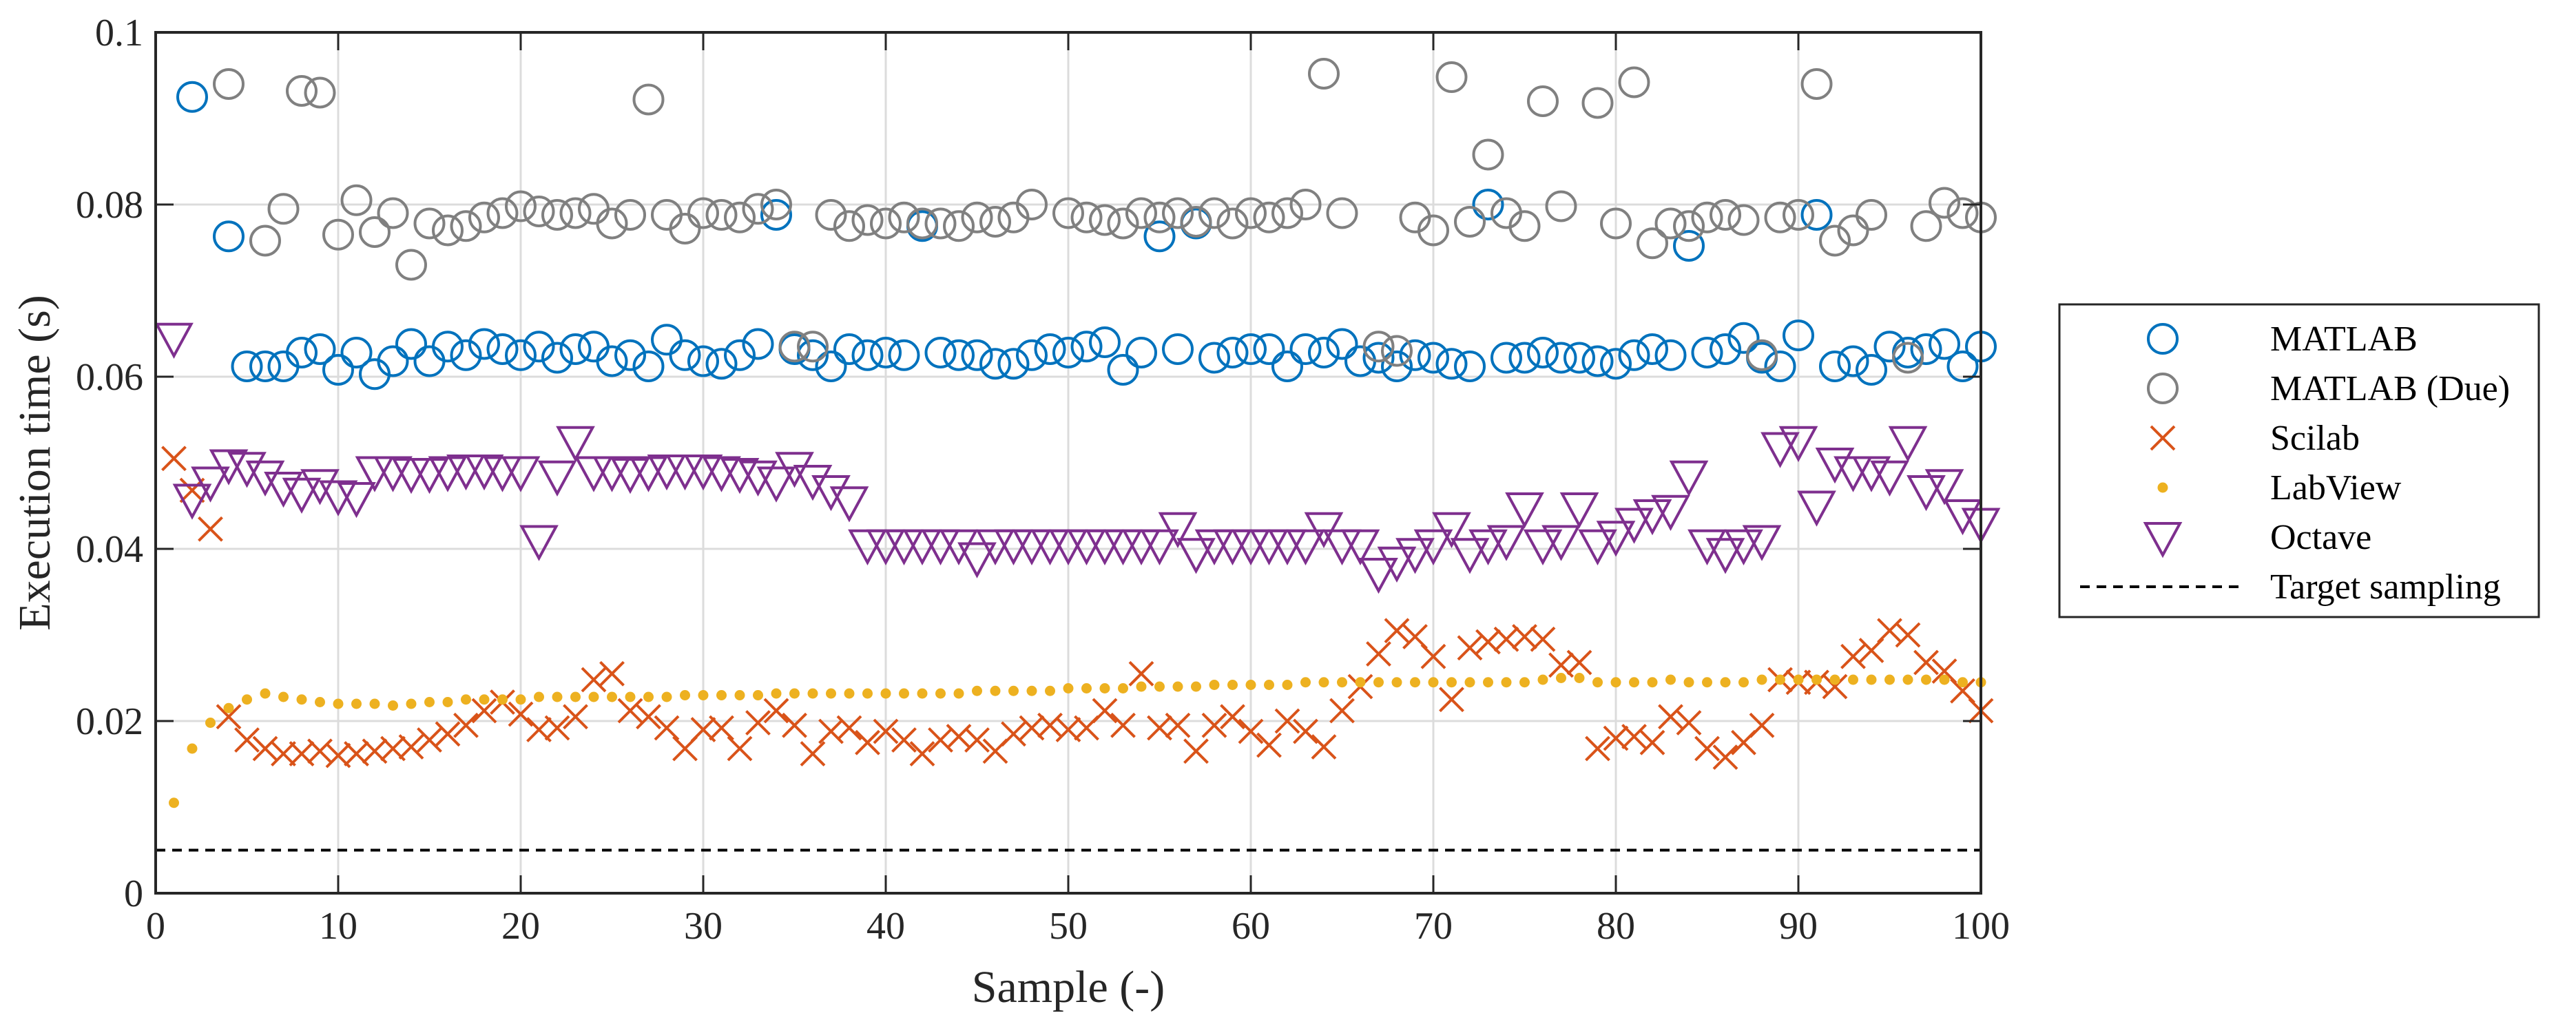 This screenshot has width=2576, height=1033. I want to click on legend-label: Scilab, so click(2315, 438).